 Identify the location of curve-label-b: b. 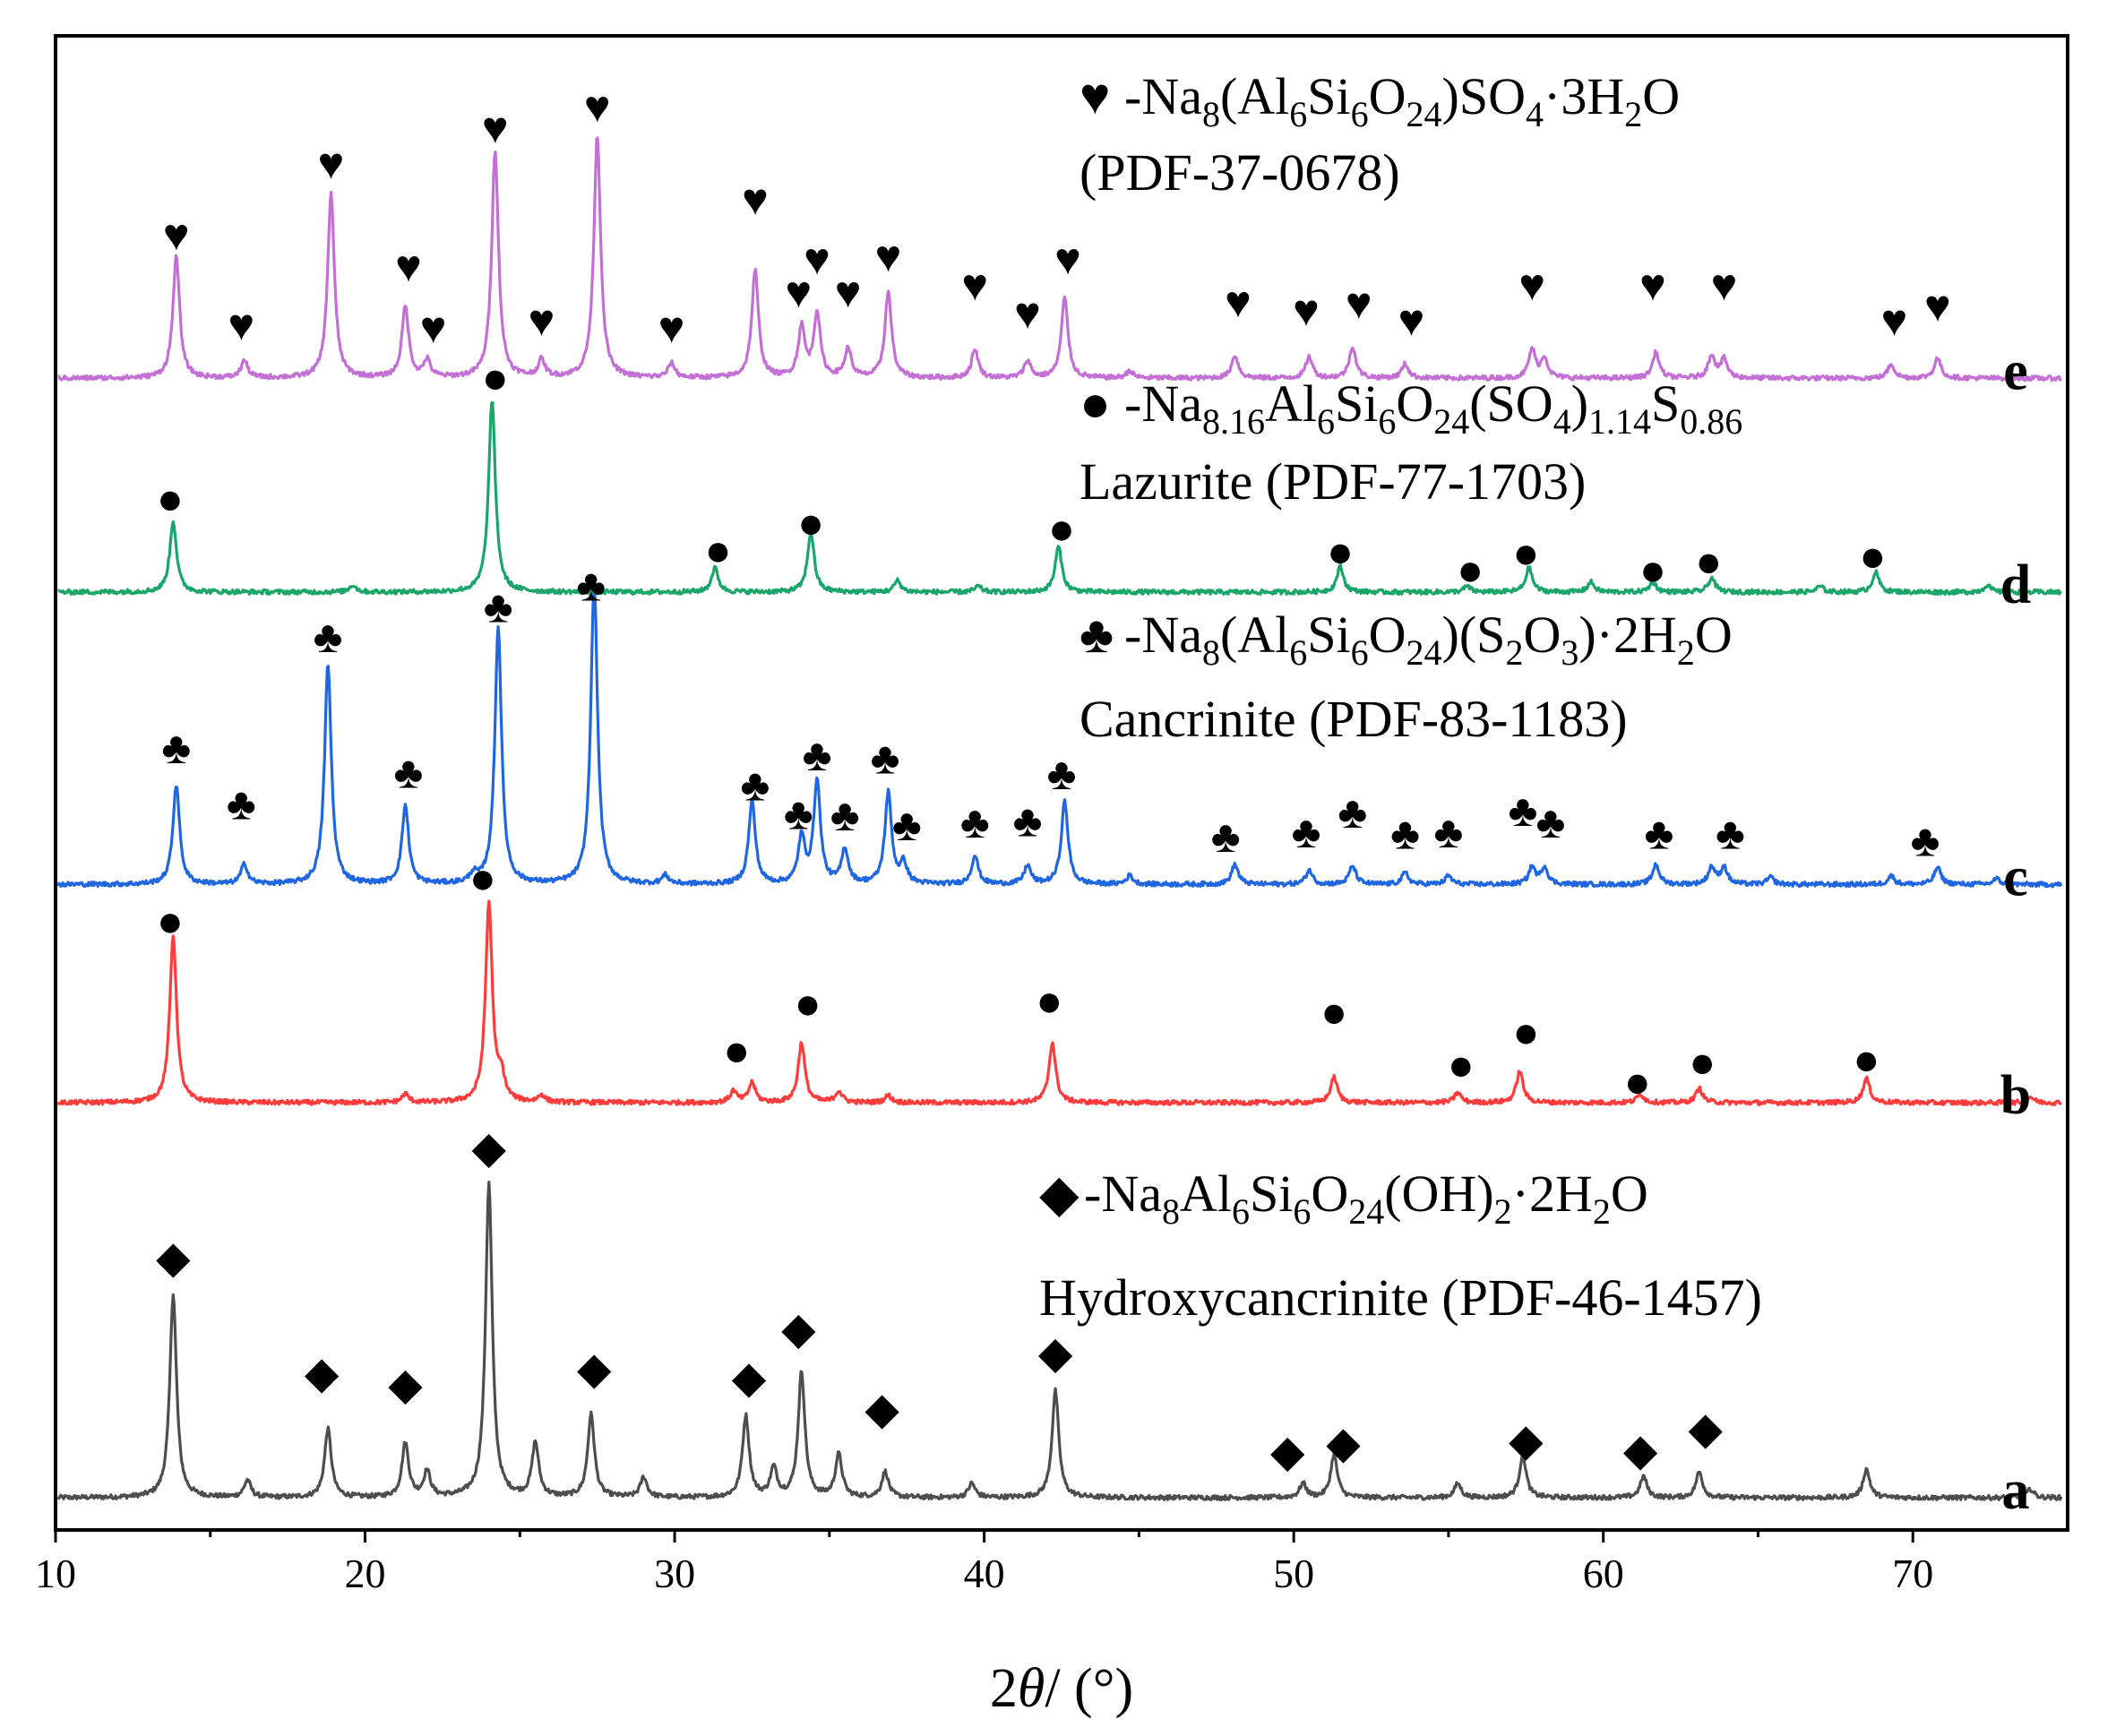
(2015, 1096).